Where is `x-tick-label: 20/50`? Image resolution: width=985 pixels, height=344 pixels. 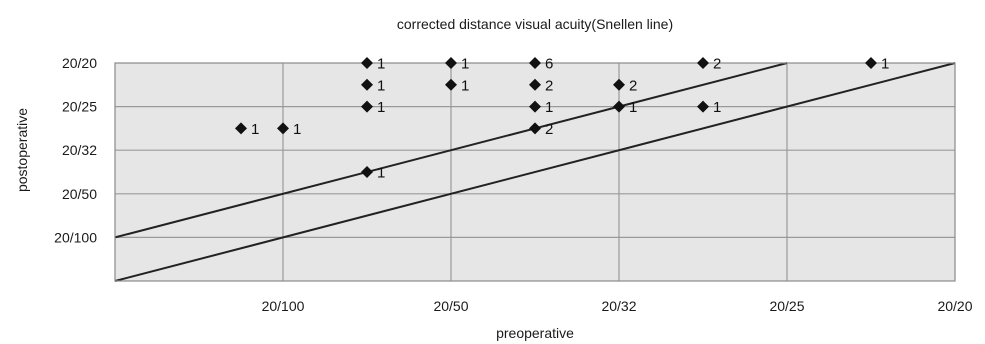
x-tick-label: 20/50 is located at coordinates (450, 306).